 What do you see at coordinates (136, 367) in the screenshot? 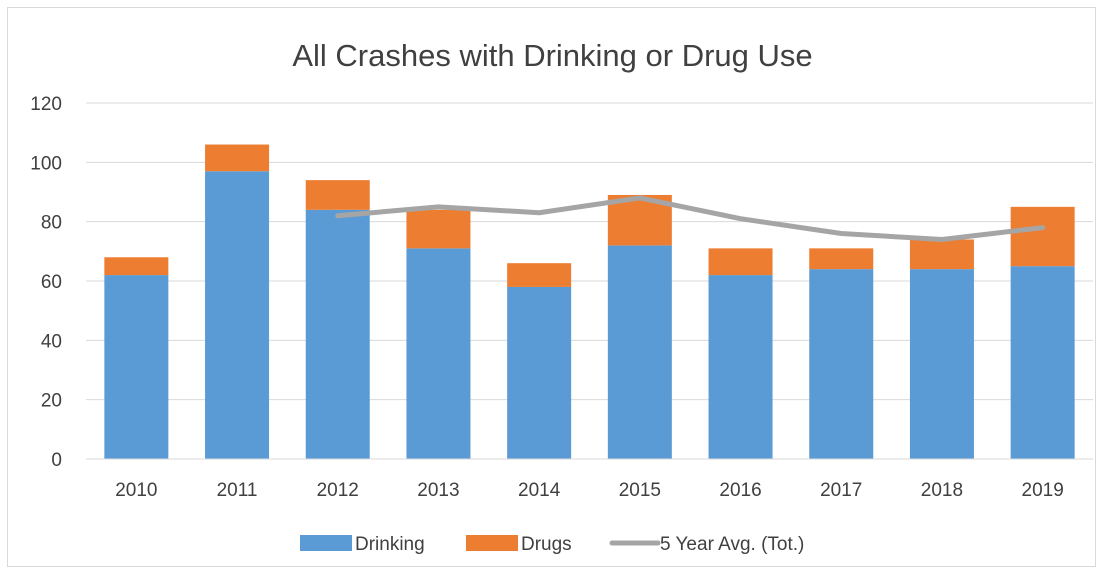
I see `bar-drinking-2010` at bounding box center [136, 367].